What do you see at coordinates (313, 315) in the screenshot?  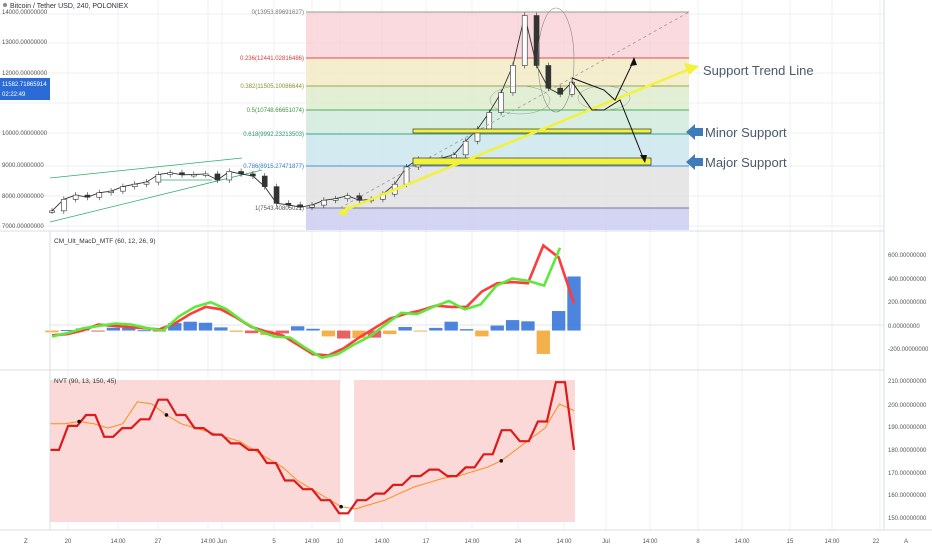 I see `macd-histogram` at bounding box center [313, 315].